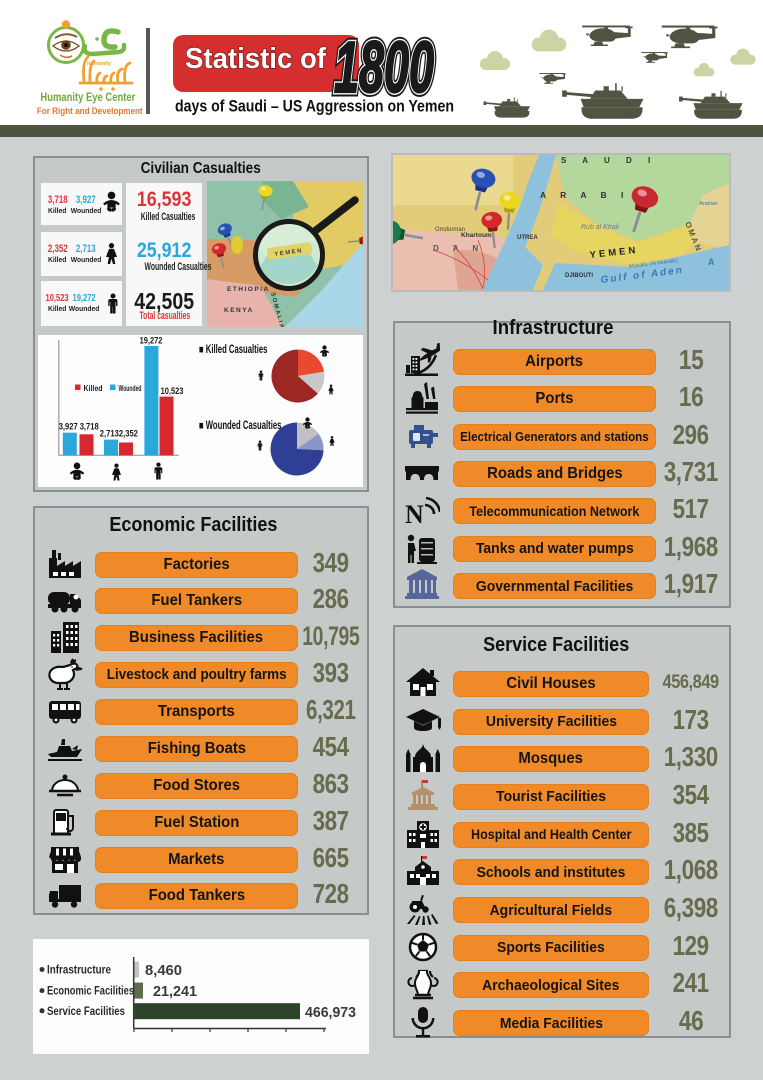  I want to click on svg-text: Killed, so click(93, 388).